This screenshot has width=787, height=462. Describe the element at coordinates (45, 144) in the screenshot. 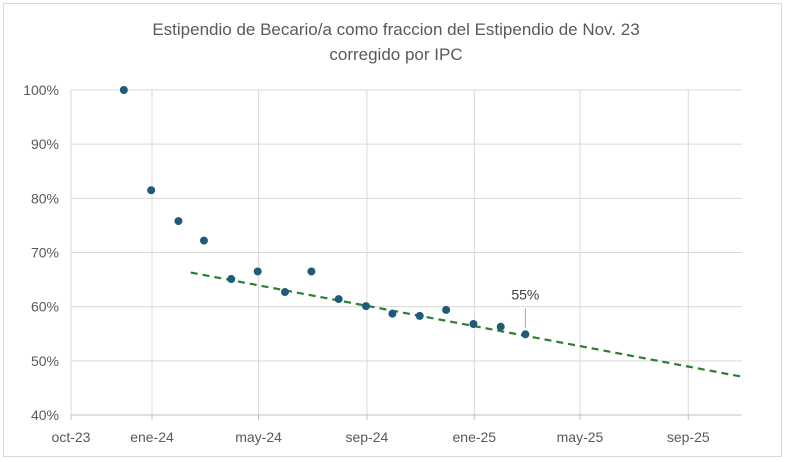

I see `y-tick-label: 90%` at that location.